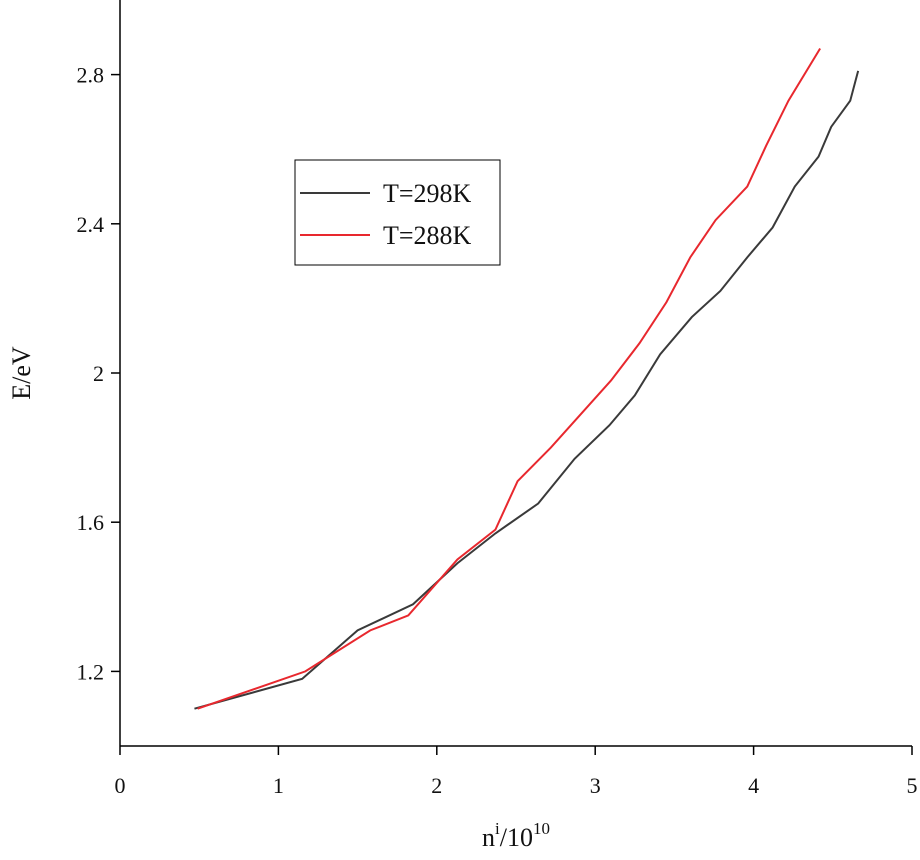 The height and width of the screenshot is (860, 920). I want to click on y-tick-label: 2, so click(98, 373).